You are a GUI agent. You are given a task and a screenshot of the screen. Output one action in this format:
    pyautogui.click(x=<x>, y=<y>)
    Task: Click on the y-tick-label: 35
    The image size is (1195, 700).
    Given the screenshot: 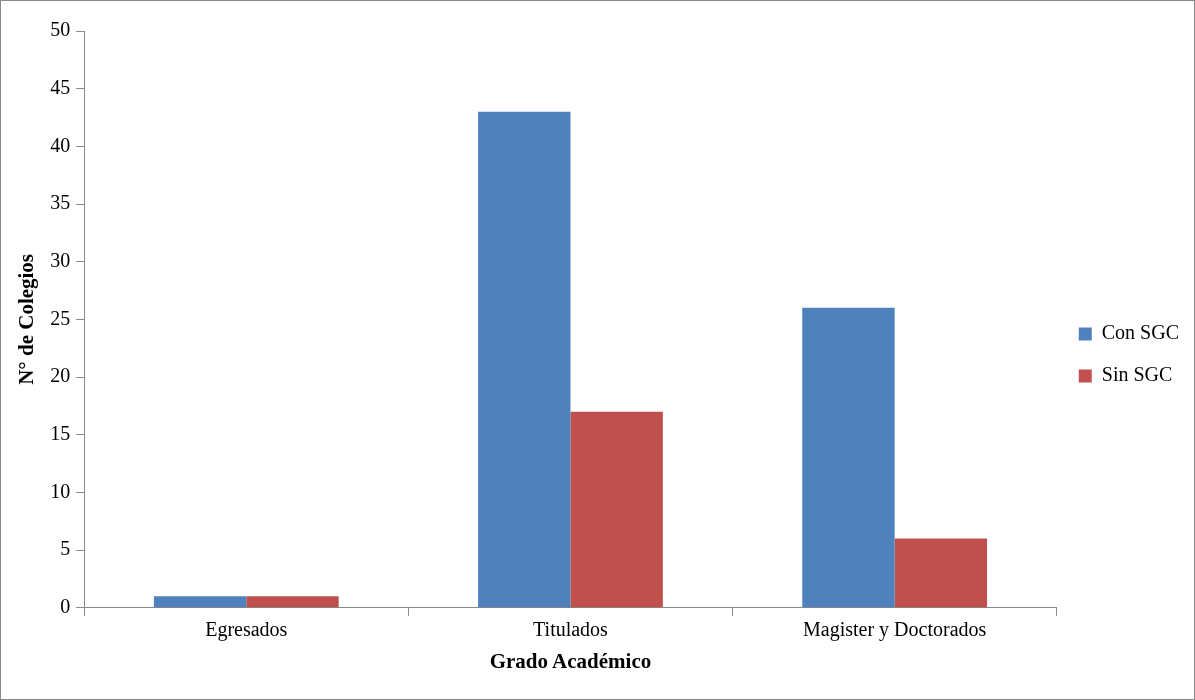 What is the action you would take?
    pyautogui.click(x=60, y=202)
    